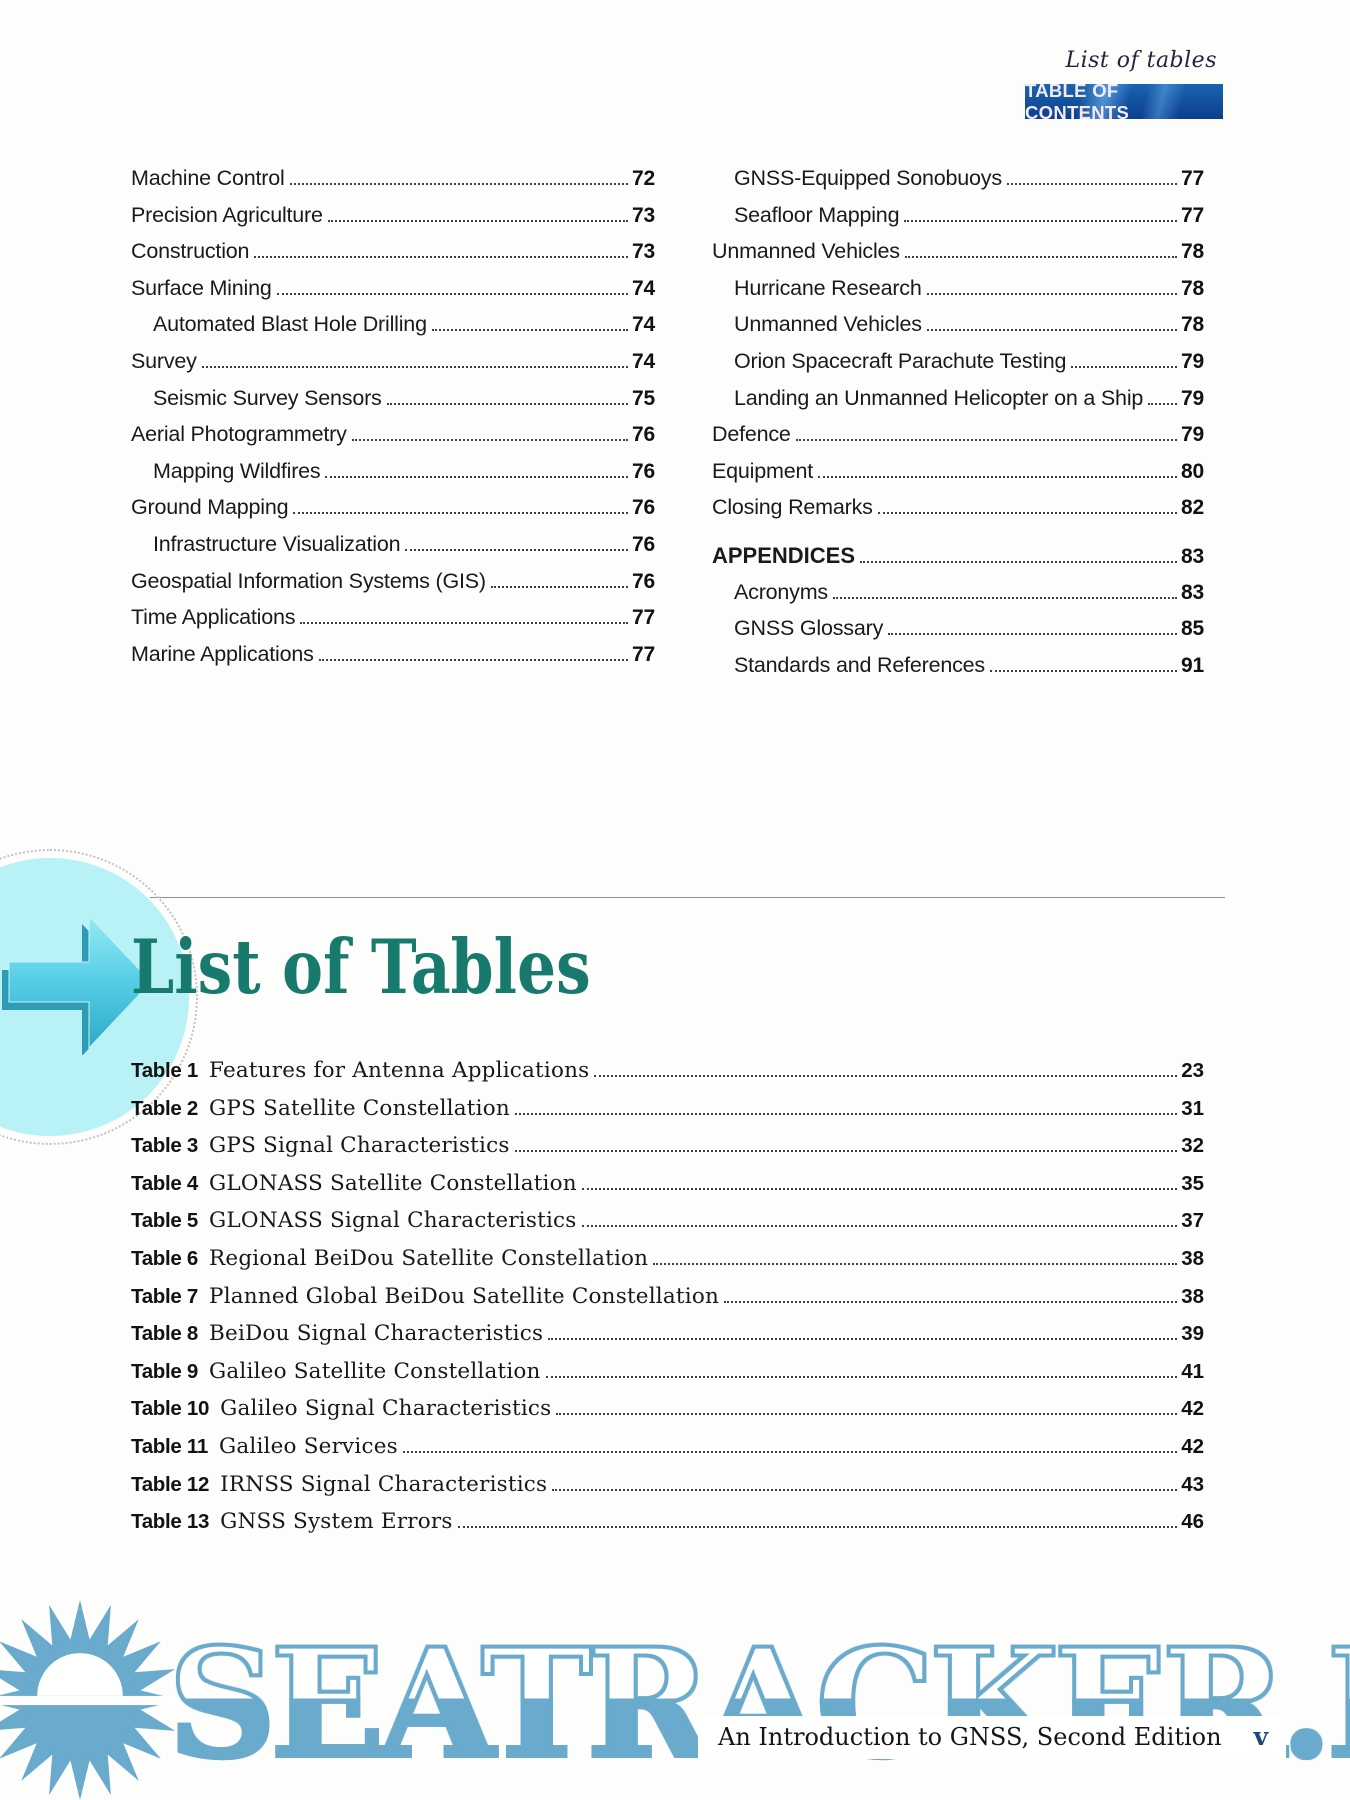 The width and height of the screenshot is (1350, 1800). Describe the element at coordinates (376, 1334) in the screenshot. I see `table-entry-title: BeiDou Signal Characteristics` at that location.